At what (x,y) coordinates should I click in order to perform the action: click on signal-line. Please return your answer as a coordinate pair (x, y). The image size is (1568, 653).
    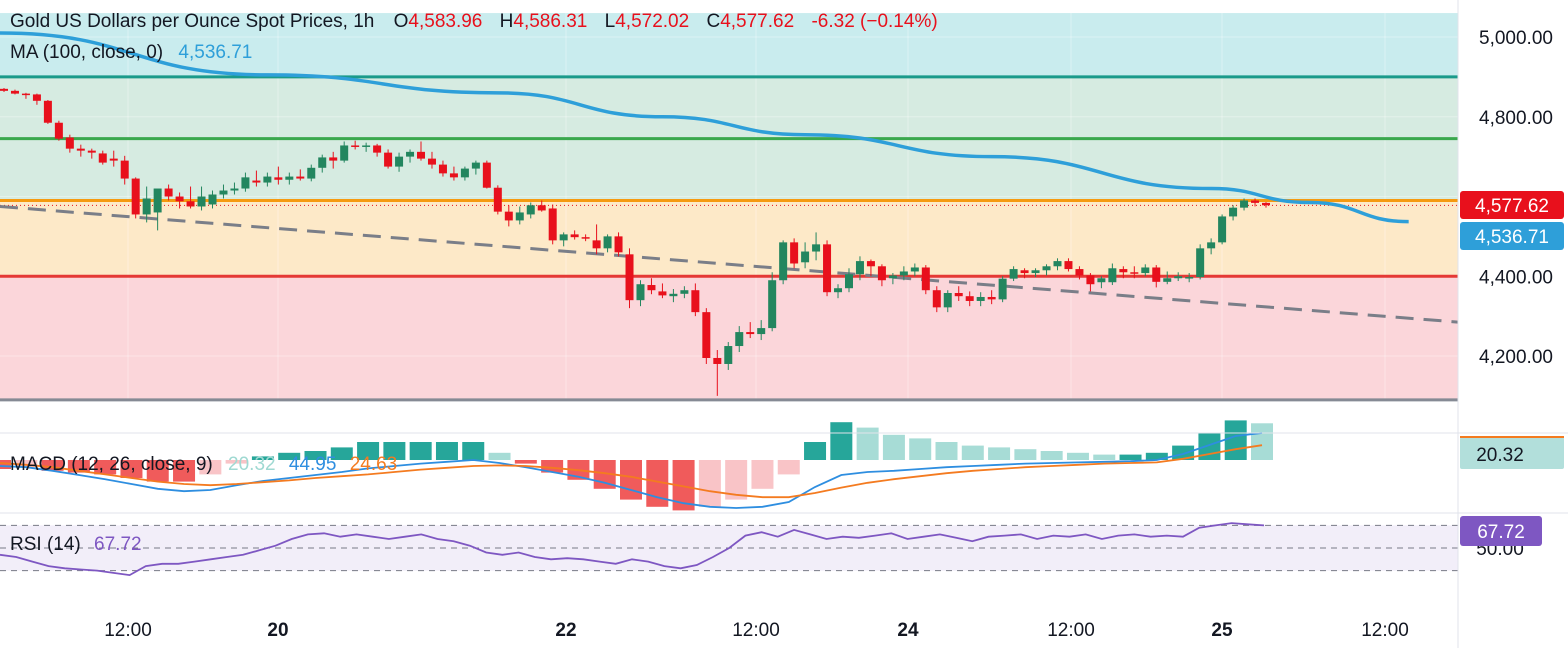
    Looking at the image, I should click on (631, 471).